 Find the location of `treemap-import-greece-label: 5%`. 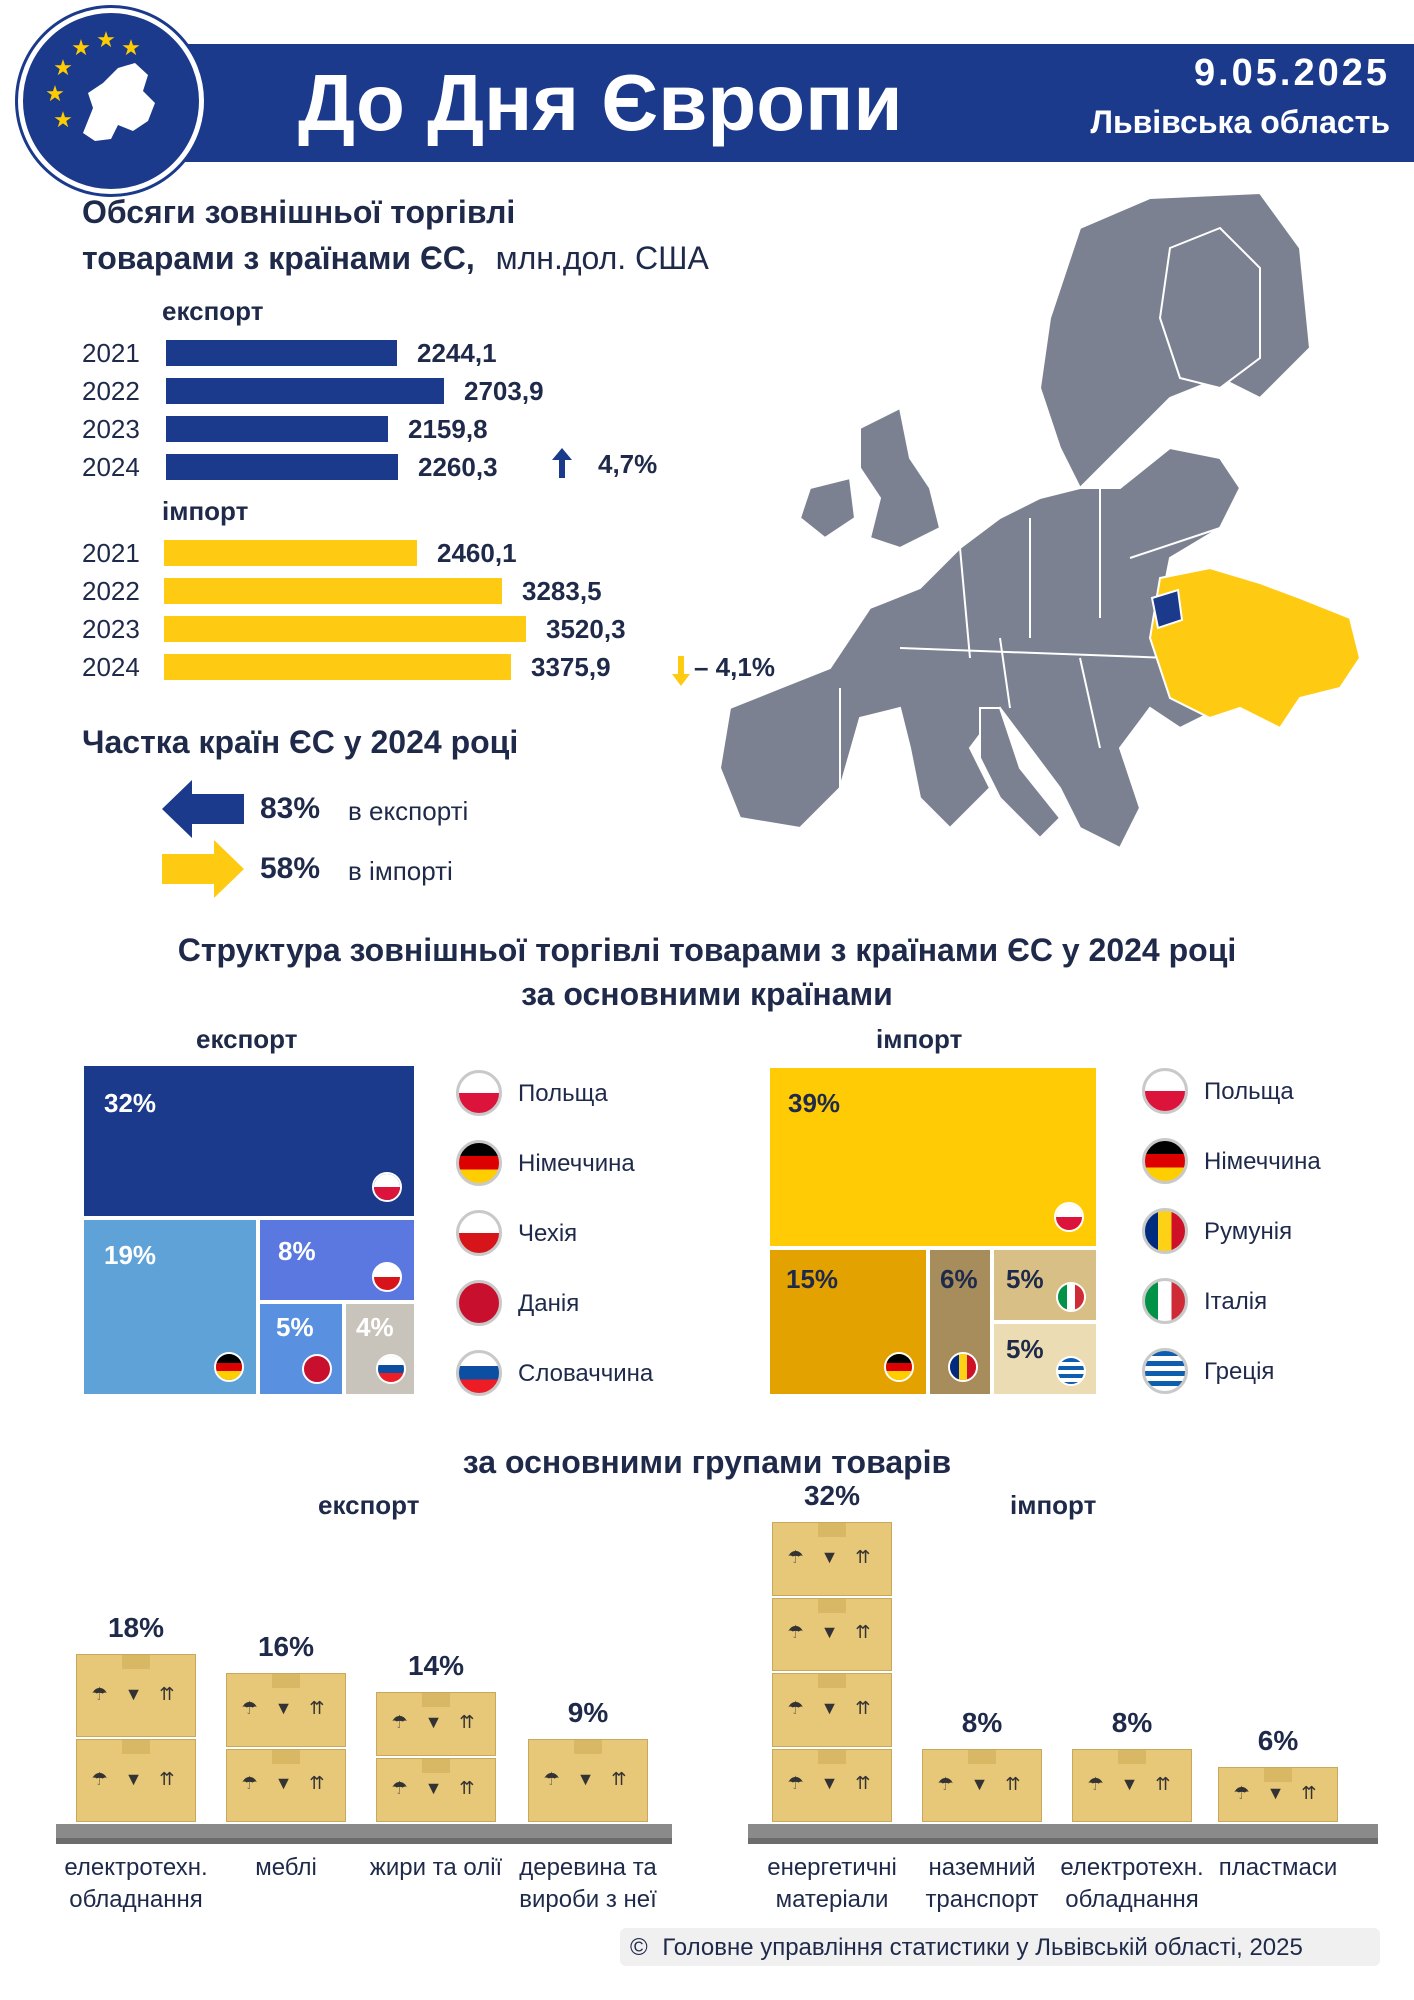

treemap-import-greece-label: 5% is located at coordinates (1025, 1349).